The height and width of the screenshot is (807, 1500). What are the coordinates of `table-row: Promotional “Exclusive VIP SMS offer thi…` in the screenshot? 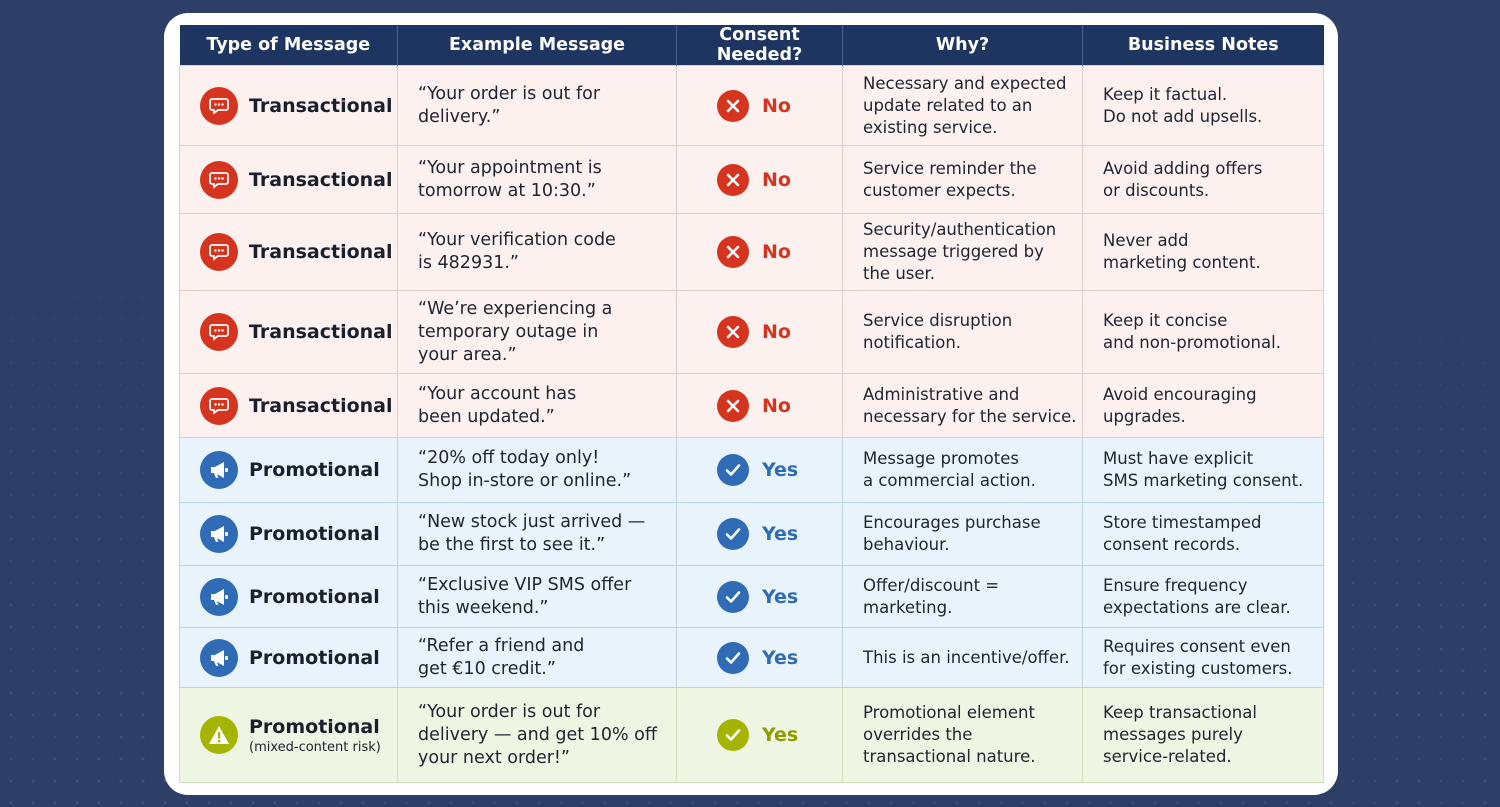 It's located at (751, 596).